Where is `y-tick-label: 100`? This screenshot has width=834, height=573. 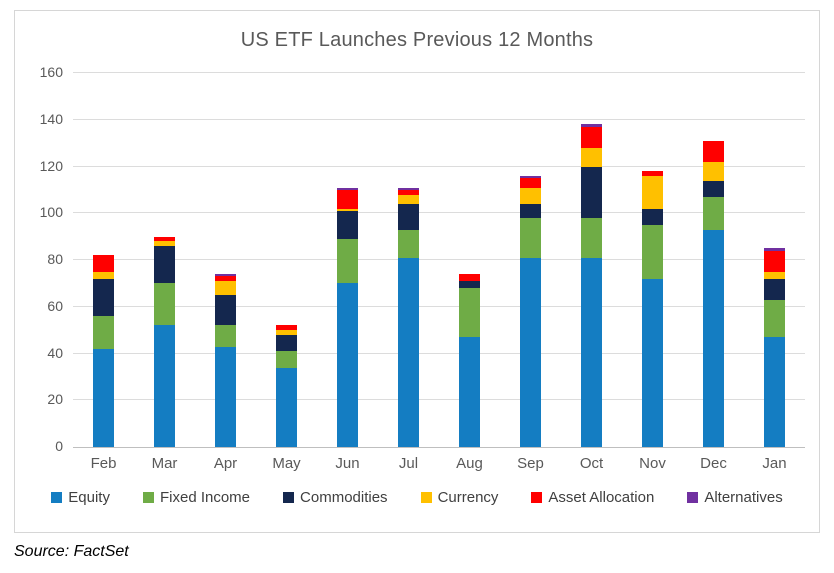 y-tick-label: 100 is located at coordinates (51, 212).